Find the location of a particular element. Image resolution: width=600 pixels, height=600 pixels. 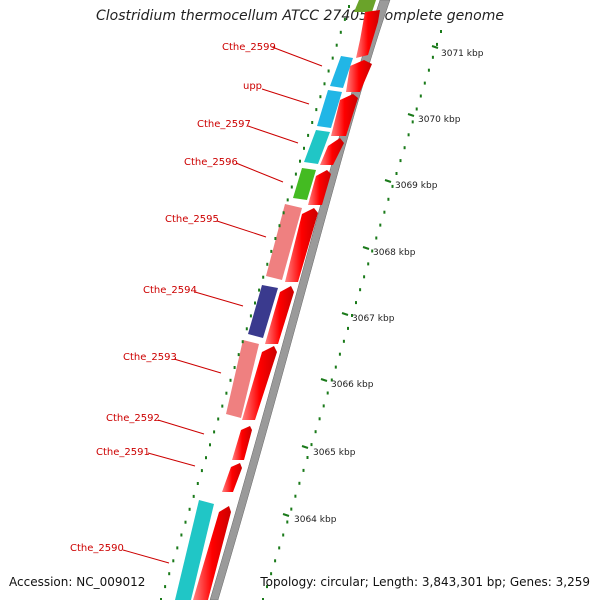

tick-label: 3070 kbp is located at coordinates (439, 120).